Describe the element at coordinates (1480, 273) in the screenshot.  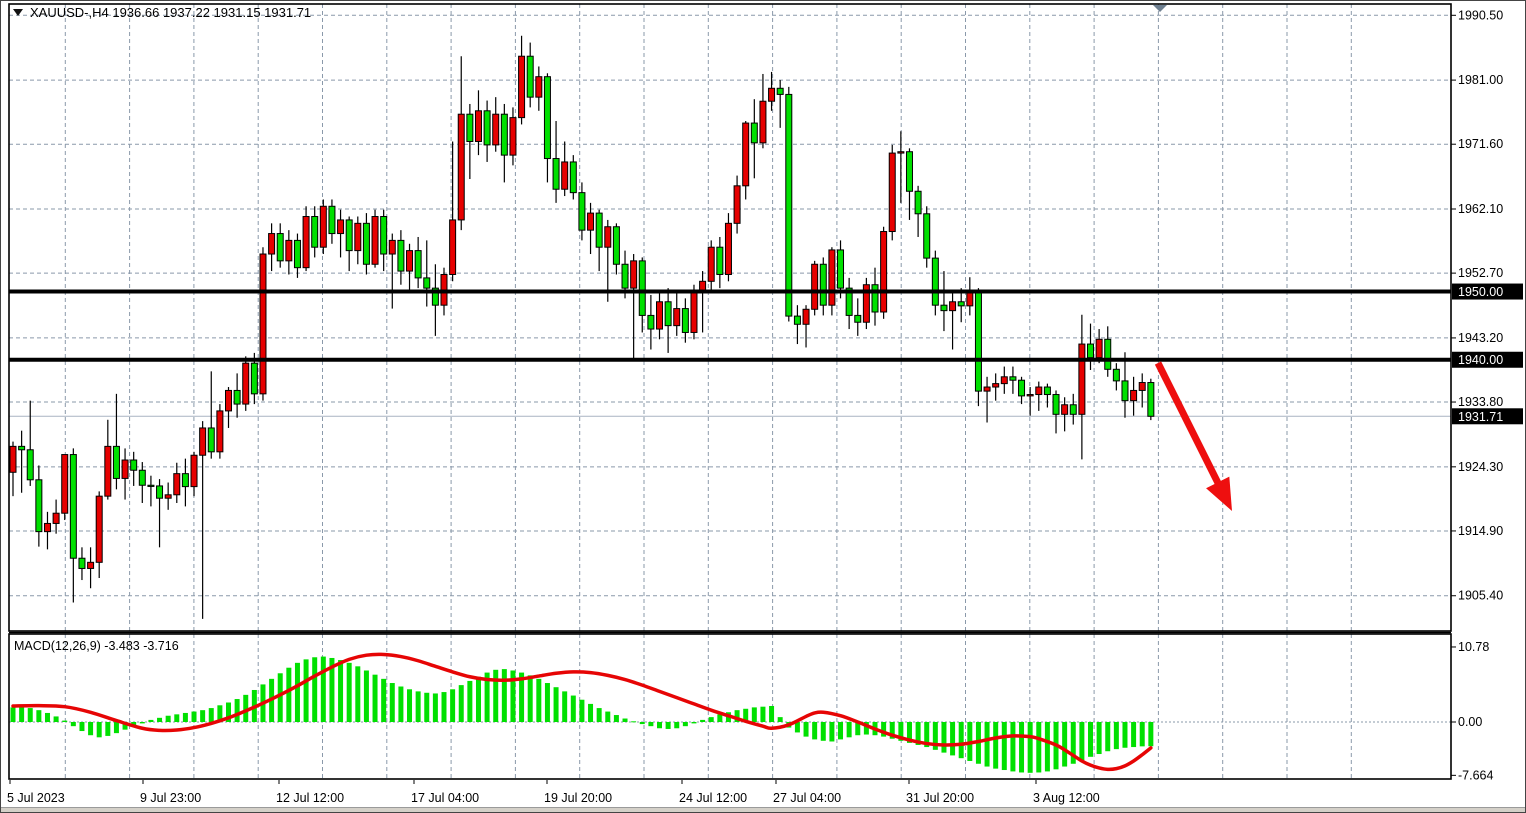
I see `price-tick-label: 1952.70` at that location.